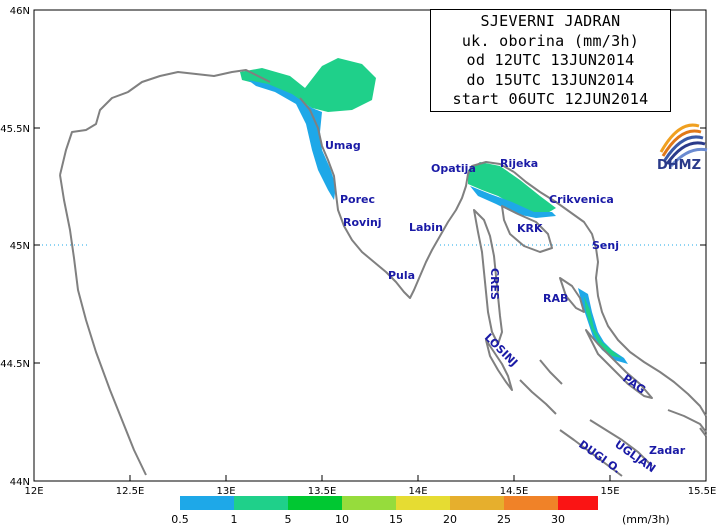 Image resolution: width=720 pixels, height=530 pixels. What do you see at coordinates (308, 85) in the screenshot?
I see `precip-area-north-green` at bounding box center [308, 85].